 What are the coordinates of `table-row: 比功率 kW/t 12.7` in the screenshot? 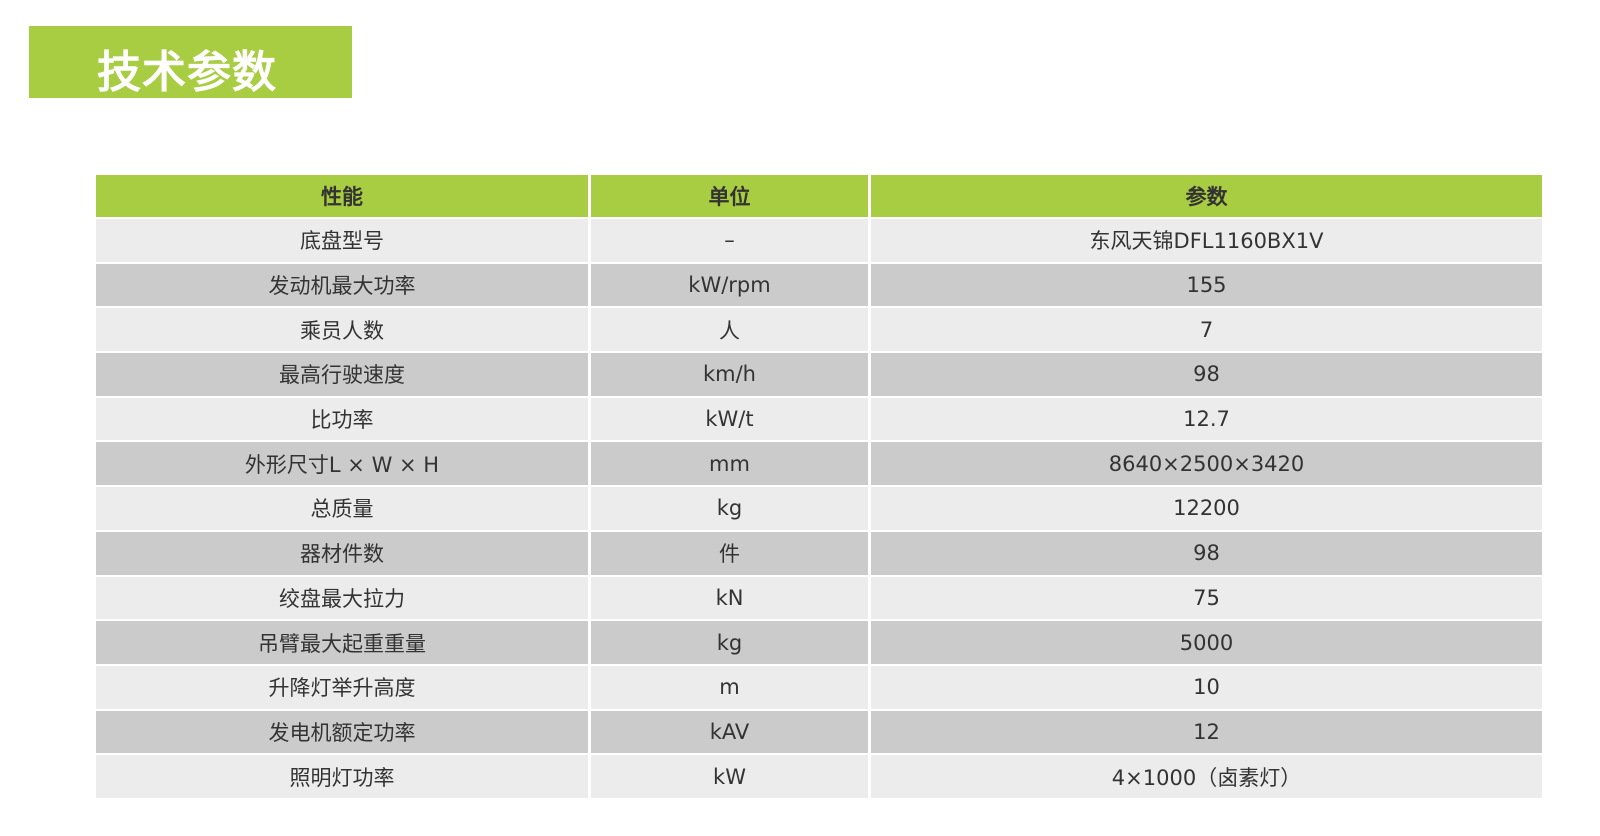 It's located at (819, 419).